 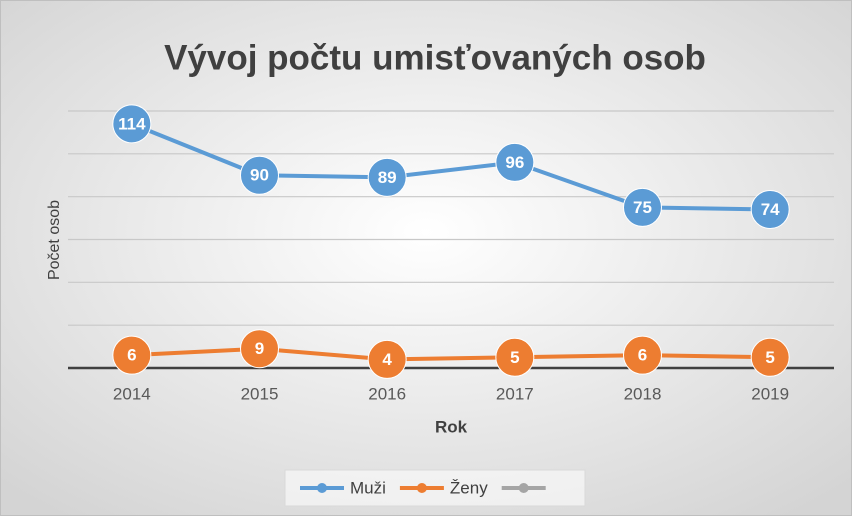 I want to click on data-label: 89, so click(x=387, y=177).